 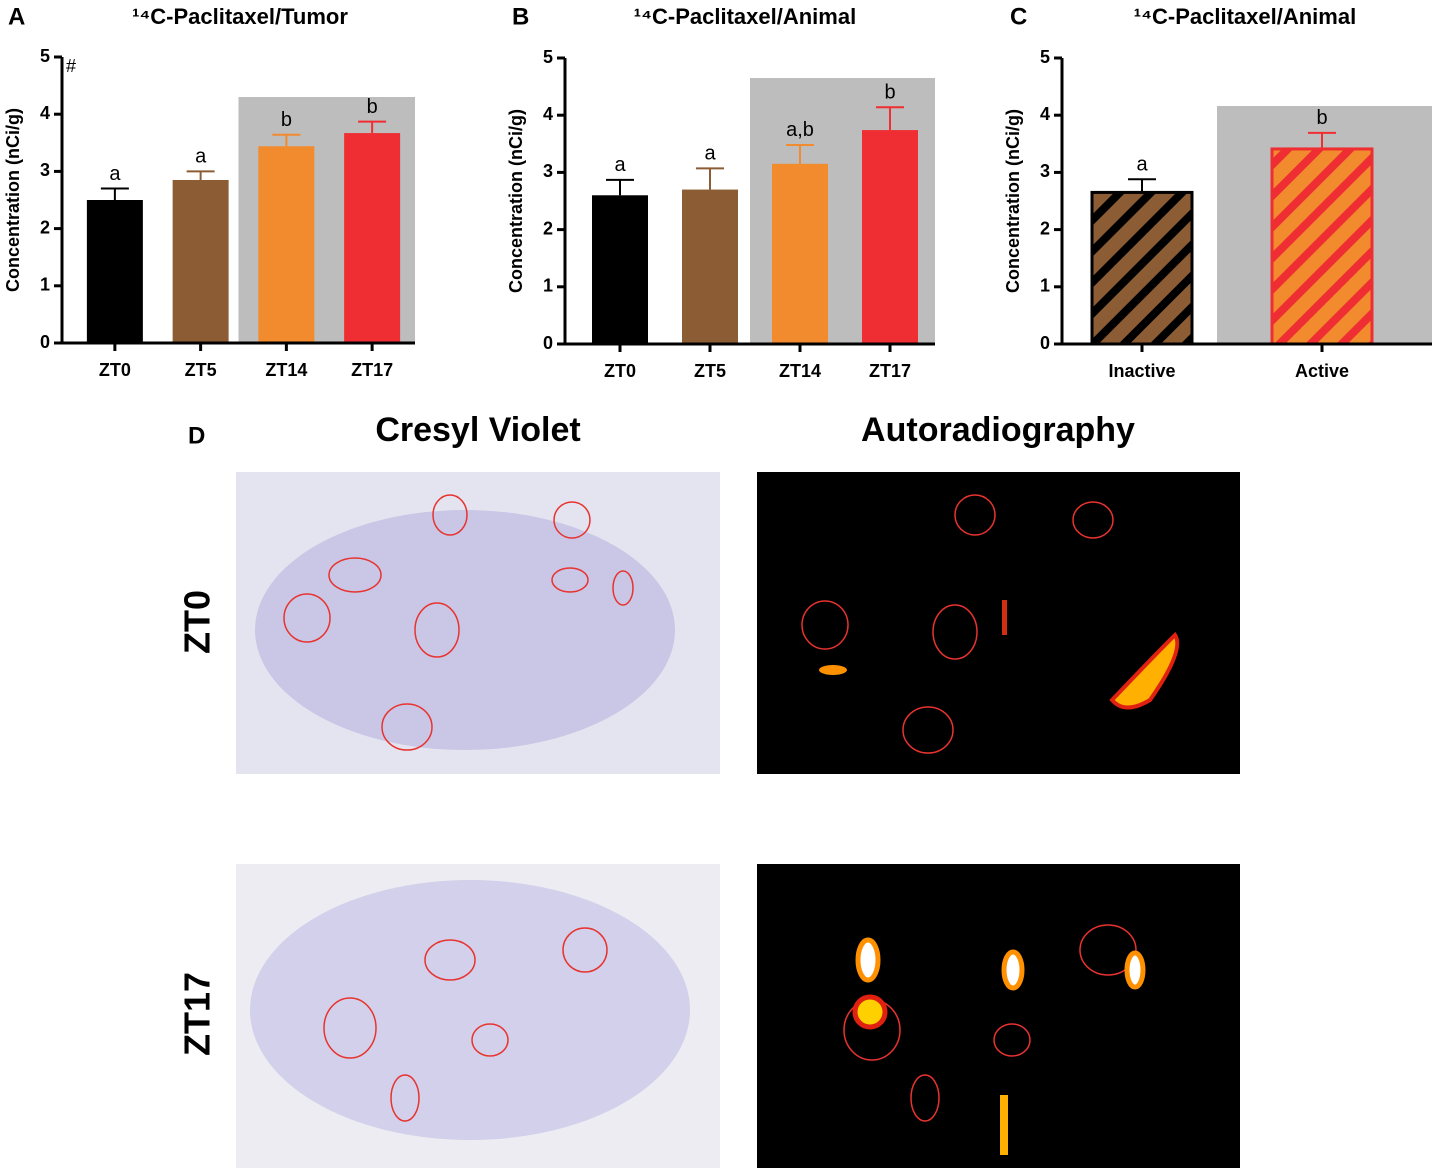 I want to click on panel-label: B, so click(x=520, y=16).